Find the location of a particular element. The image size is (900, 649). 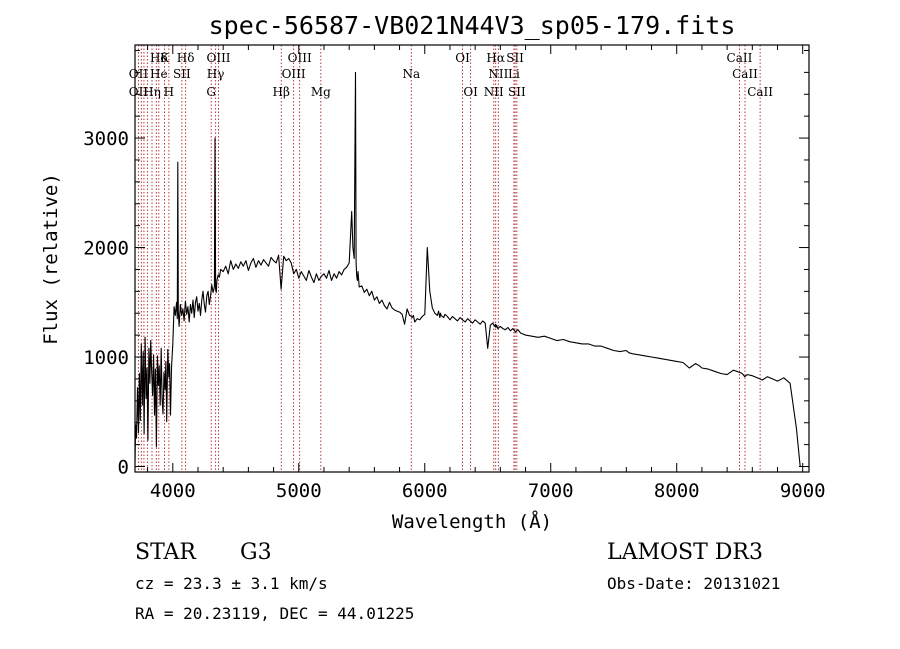

line-label: G is located at coordinates (211, 92).